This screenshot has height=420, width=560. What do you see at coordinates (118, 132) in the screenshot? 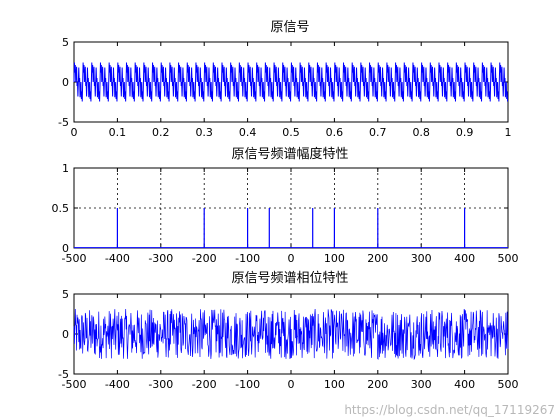
I see `xtick-label: 0.1` at bounding box center [118, 132].